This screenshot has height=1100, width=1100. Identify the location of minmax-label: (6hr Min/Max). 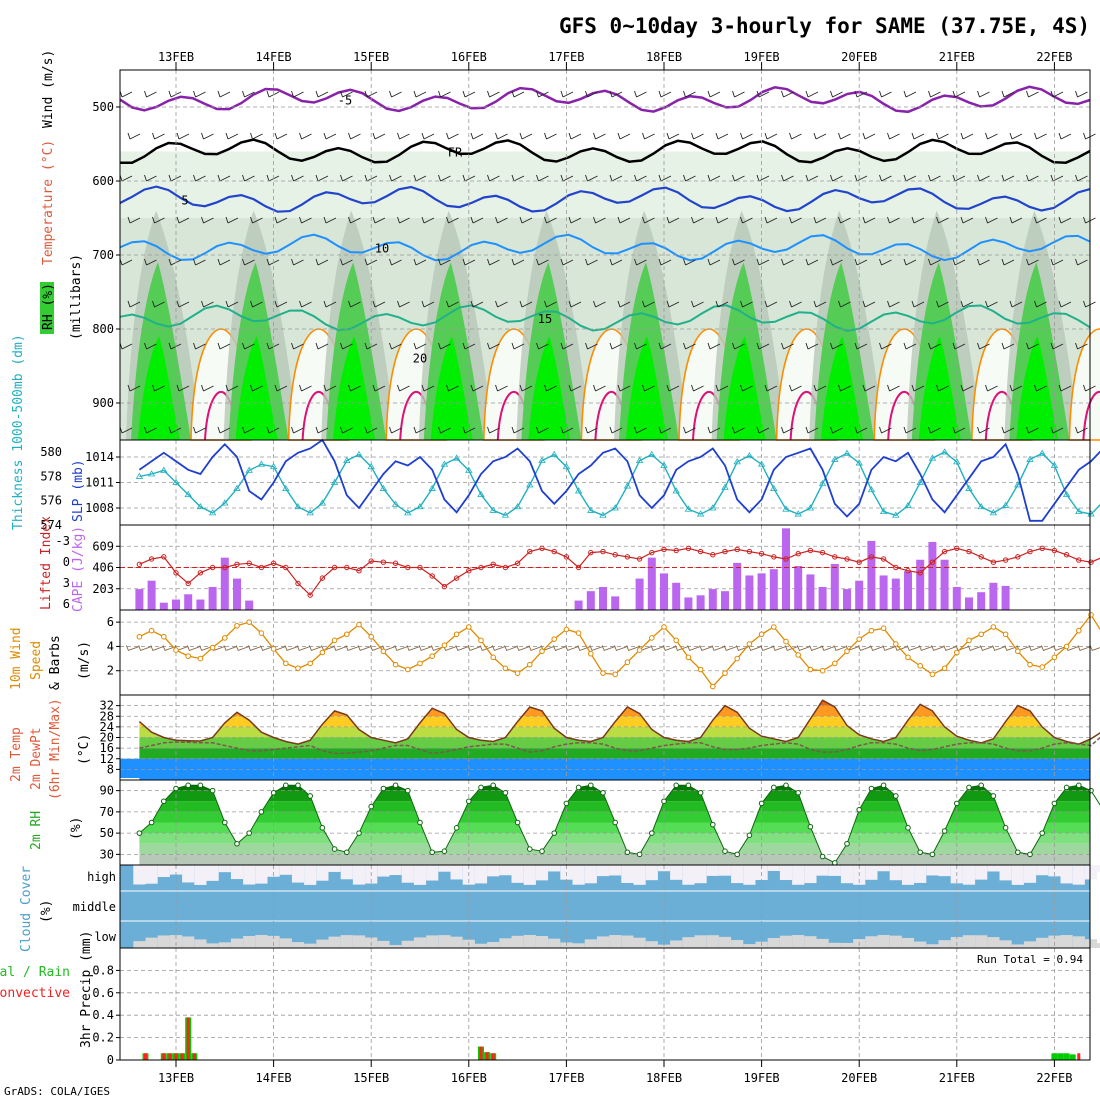
(55, 749).